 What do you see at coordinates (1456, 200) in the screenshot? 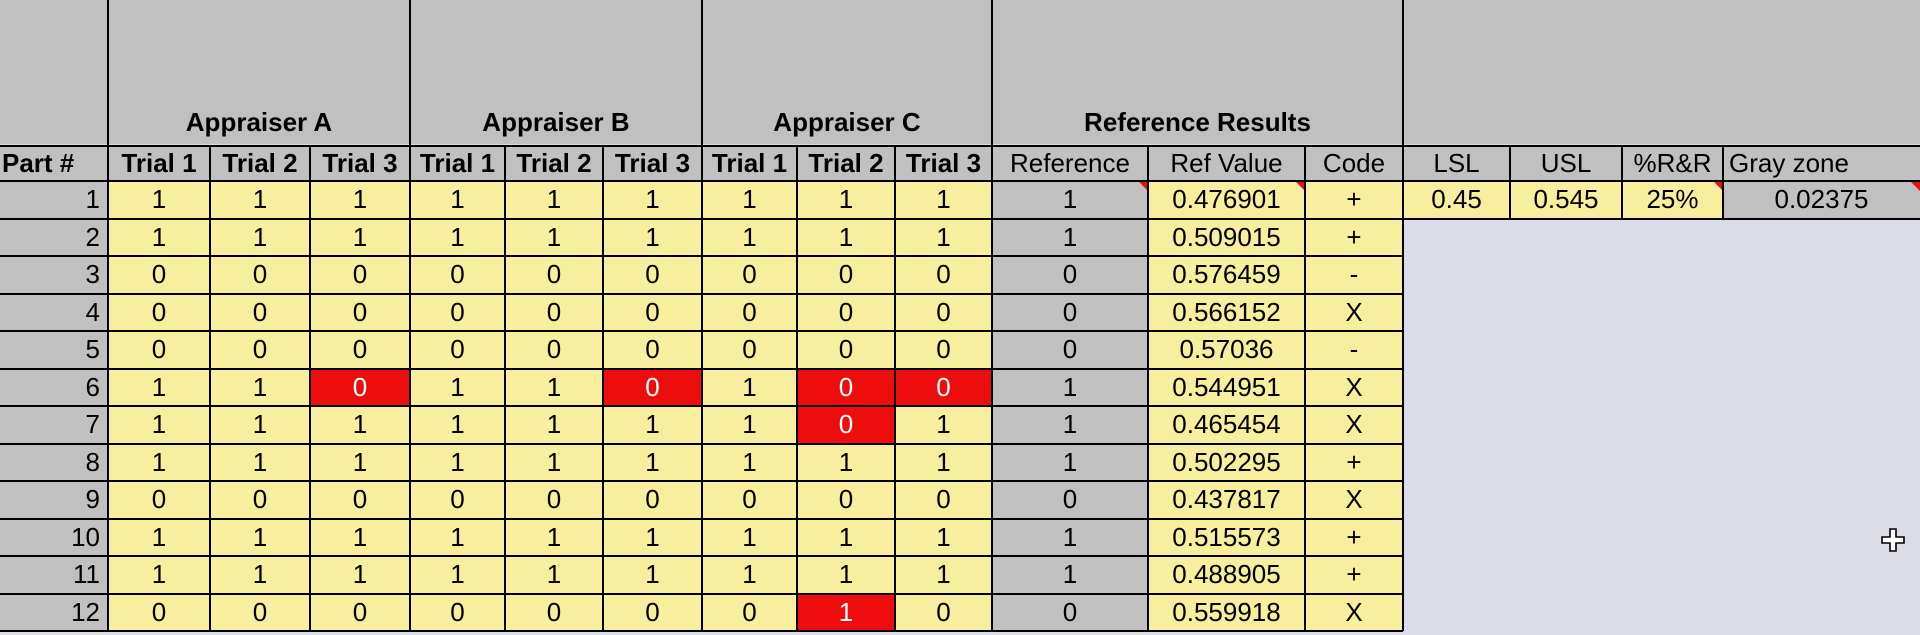
I see `lsl-cell: 0.45` at bounding box center [1456, 200].